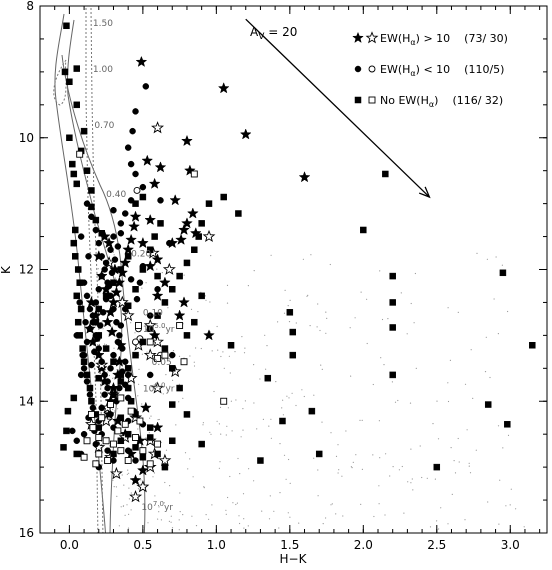 The width and height of the screenshot is (552, 570). I want to click on mass-label: 0.05, so click(162, 363).